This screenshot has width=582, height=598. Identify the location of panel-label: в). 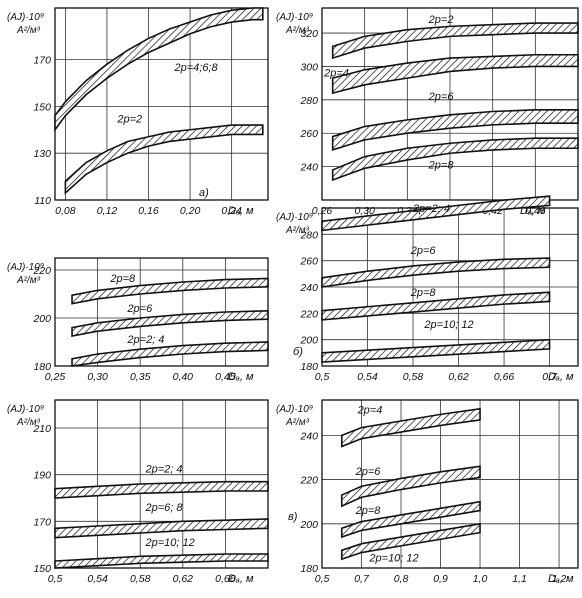
(293, 517).